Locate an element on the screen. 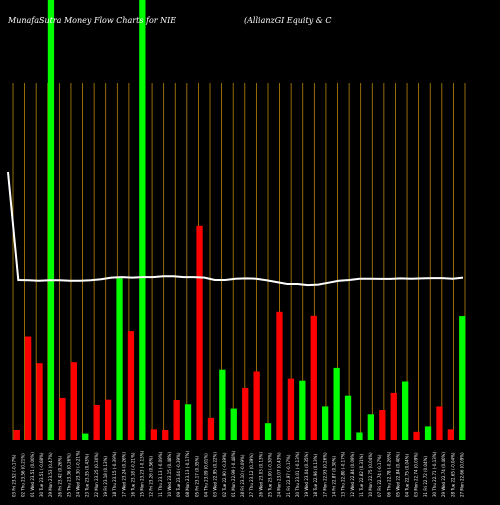 The image size is (500, 505). x-tick-label: 03 Fri 23.52 (-0.17%) is located at coordinates (14, 475).